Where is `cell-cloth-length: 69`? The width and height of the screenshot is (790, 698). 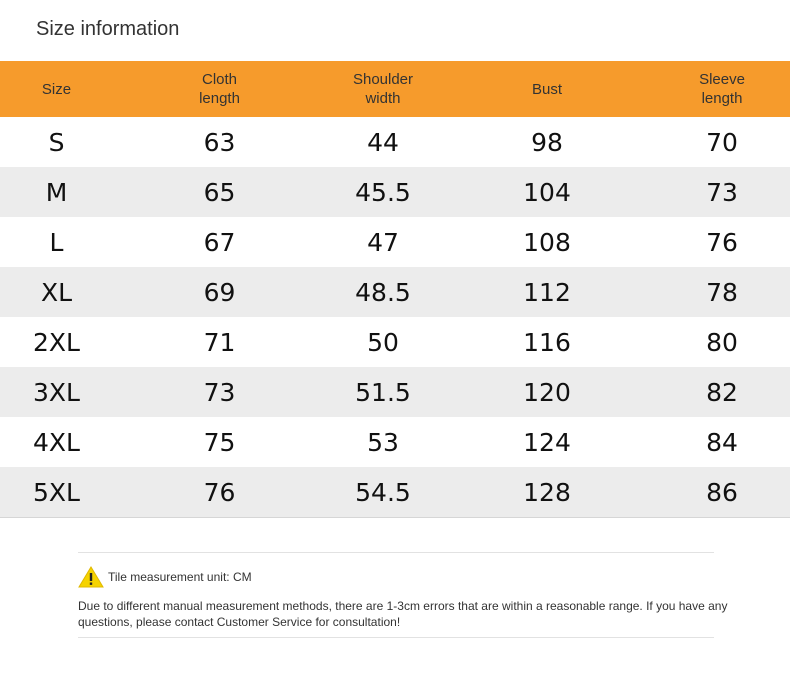
cell-cloth-length: 69 is located at coordinates (219, 292).